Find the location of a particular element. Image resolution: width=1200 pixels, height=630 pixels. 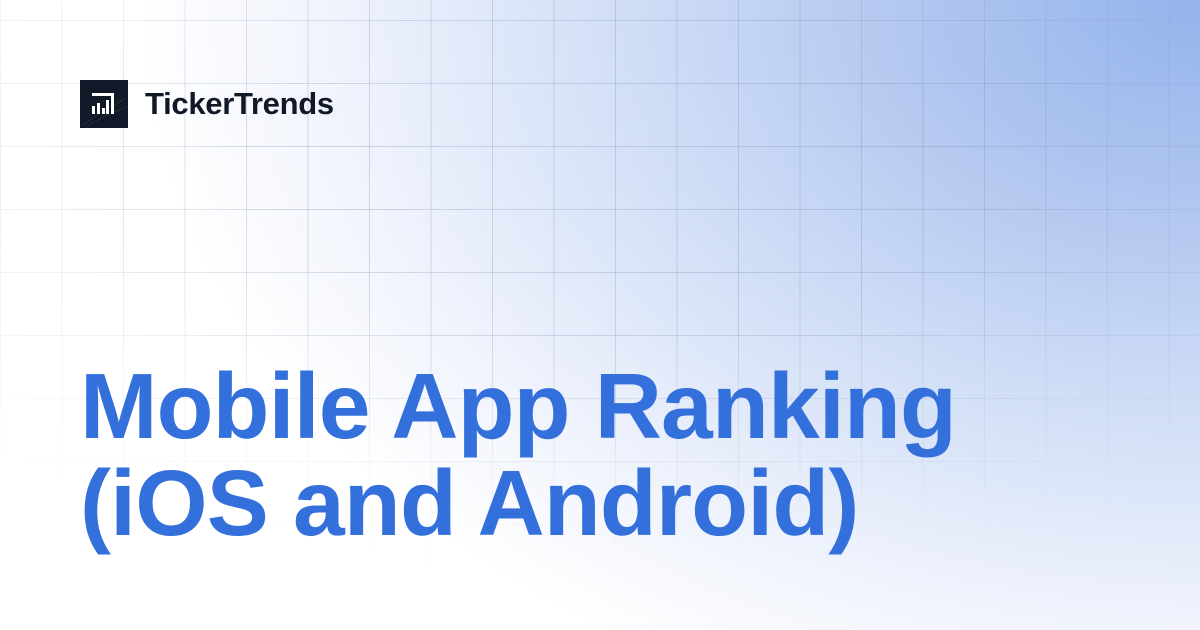

brand-logo: TickerTrends is located at coordinates (207, 104).